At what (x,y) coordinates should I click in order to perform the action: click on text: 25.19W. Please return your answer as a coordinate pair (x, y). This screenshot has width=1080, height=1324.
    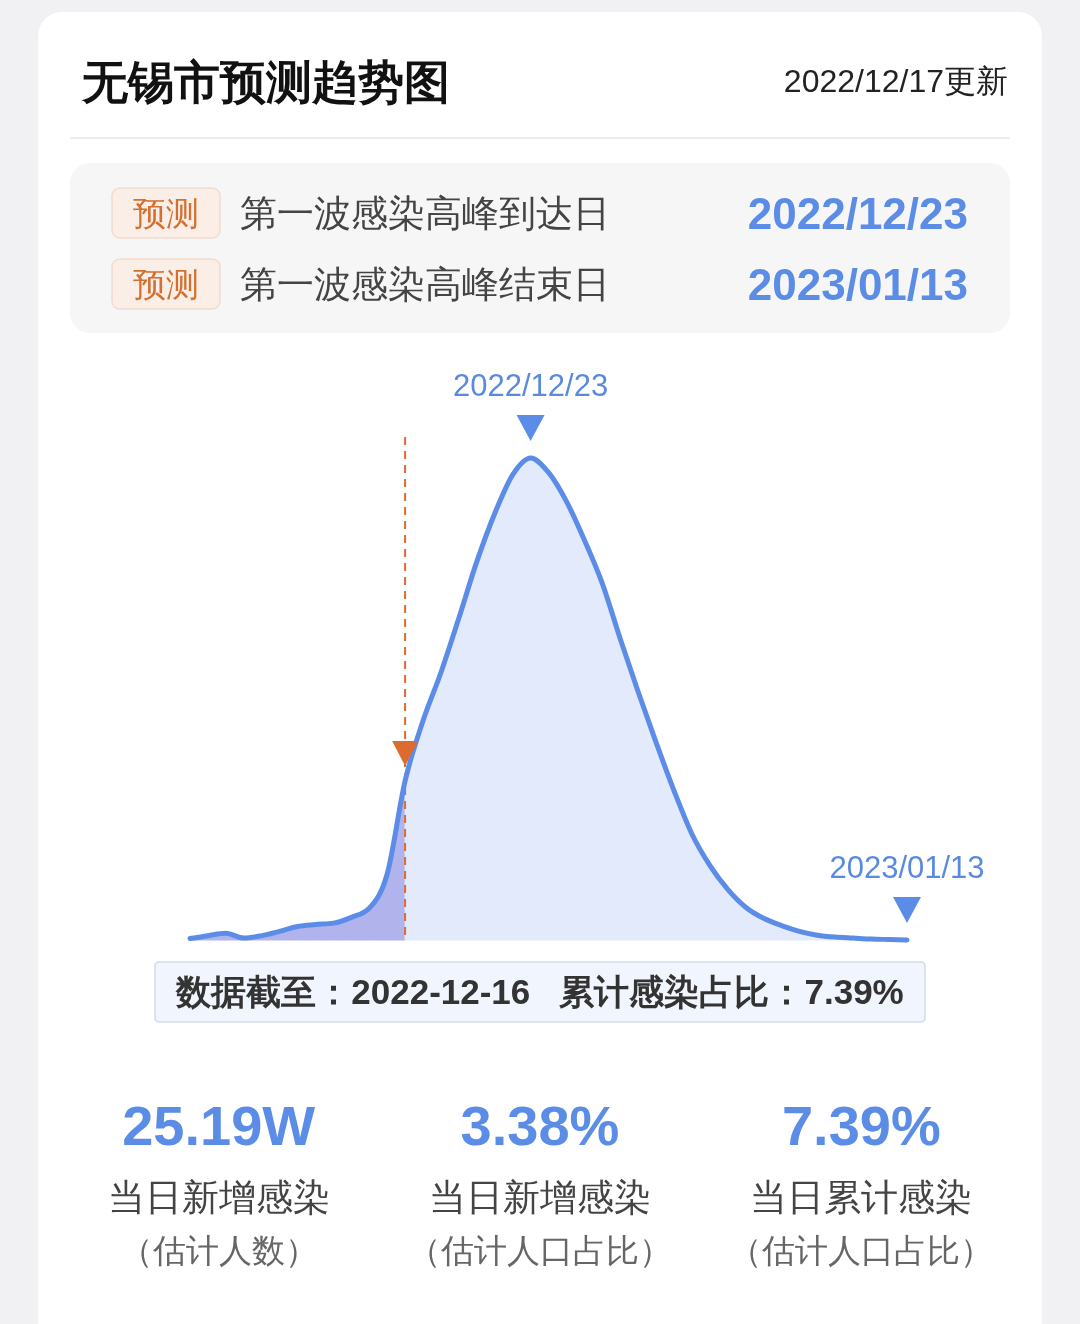
    Looking at the image, I should click on (219, 1125).